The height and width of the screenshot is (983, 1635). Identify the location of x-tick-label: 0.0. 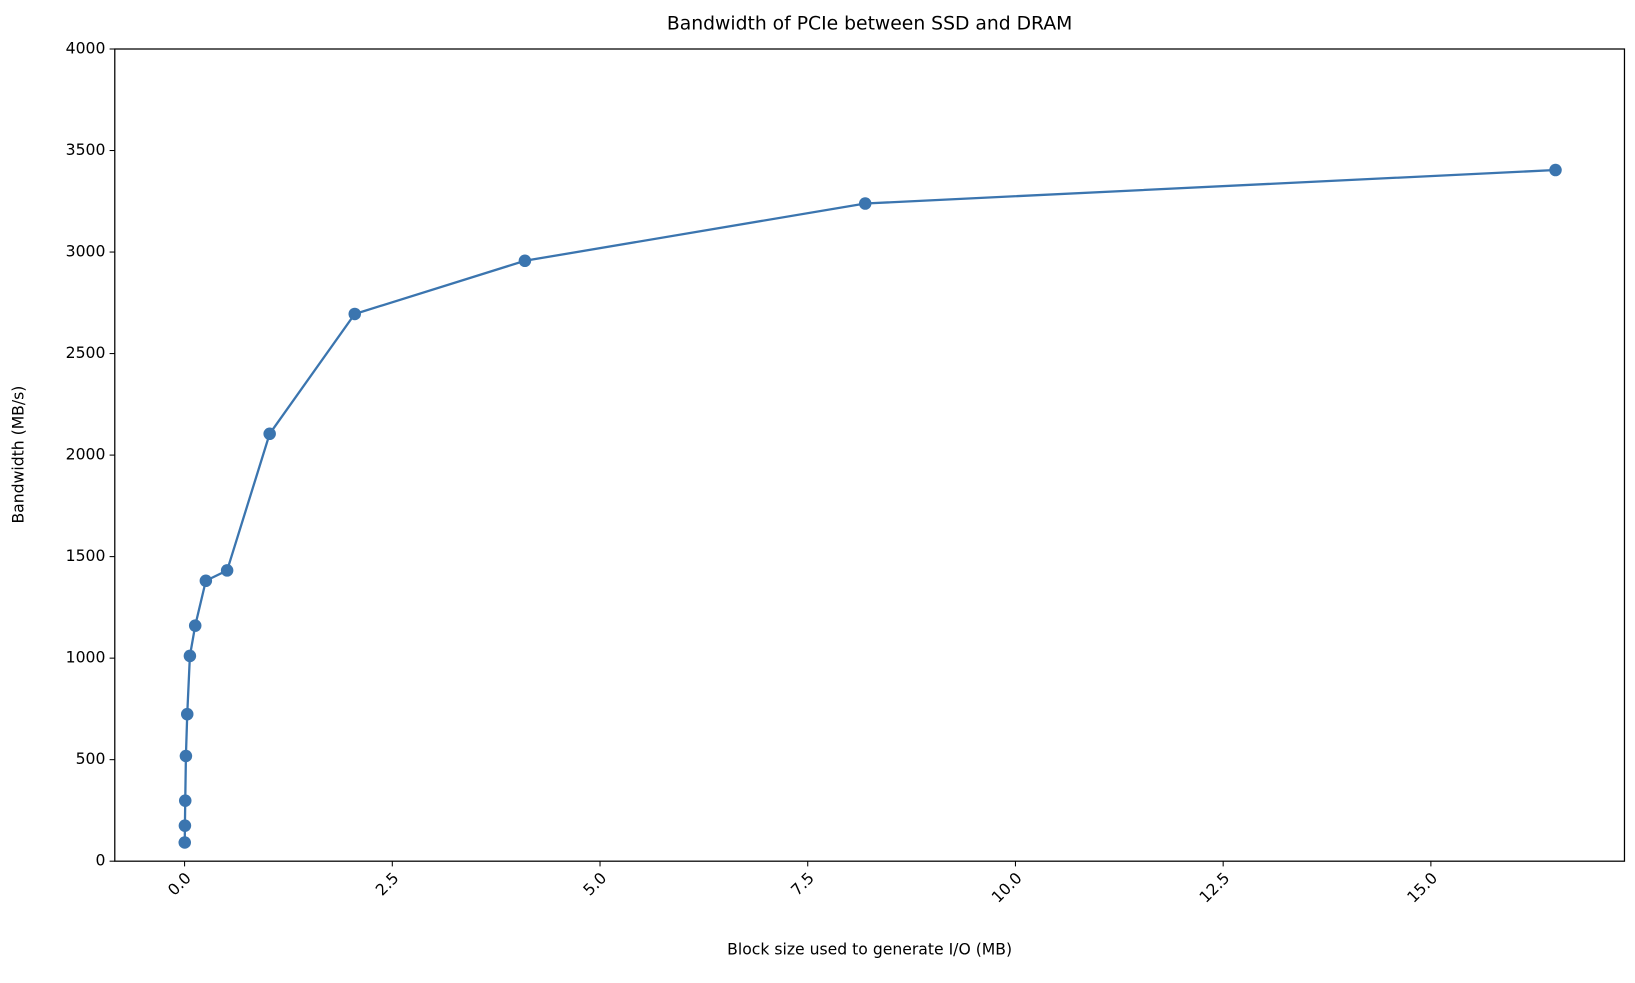
(179, 883).